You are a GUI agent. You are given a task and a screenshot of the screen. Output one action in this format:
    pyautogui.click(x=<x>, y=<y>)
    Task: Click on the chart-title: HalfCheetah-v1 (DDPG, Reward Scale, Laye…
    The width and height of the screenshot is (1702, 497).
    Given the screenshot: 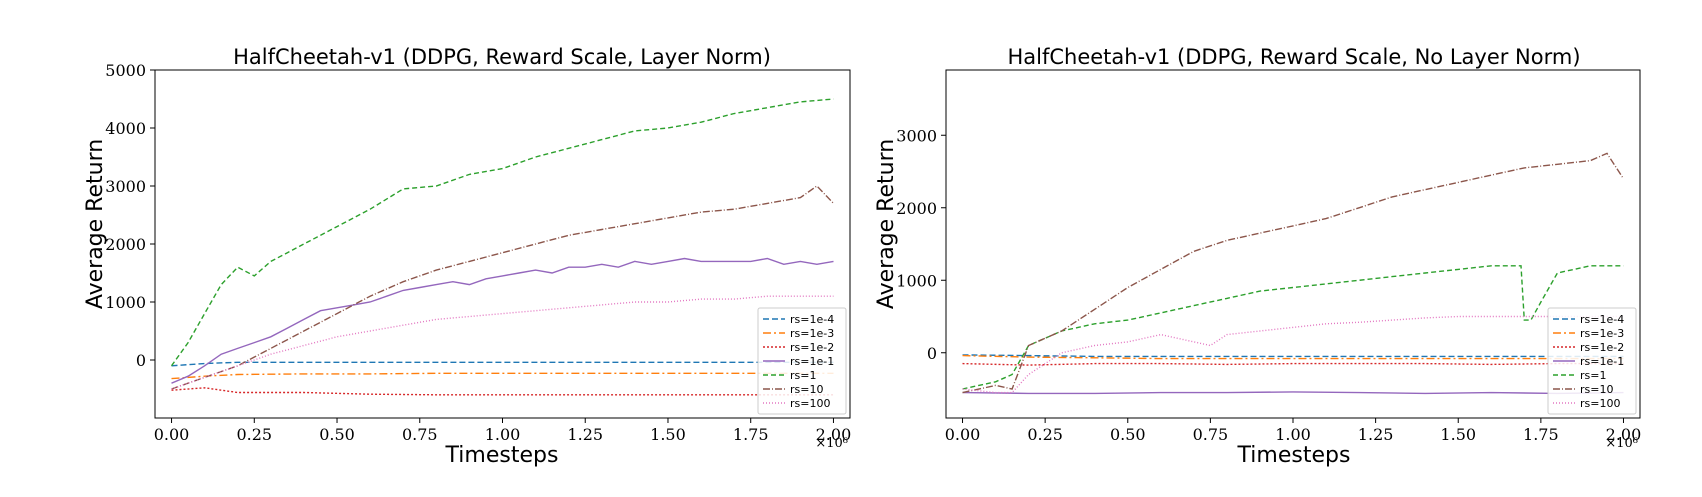 What is the action you would take?
    pyautogui.click(x=502, y=57)
    